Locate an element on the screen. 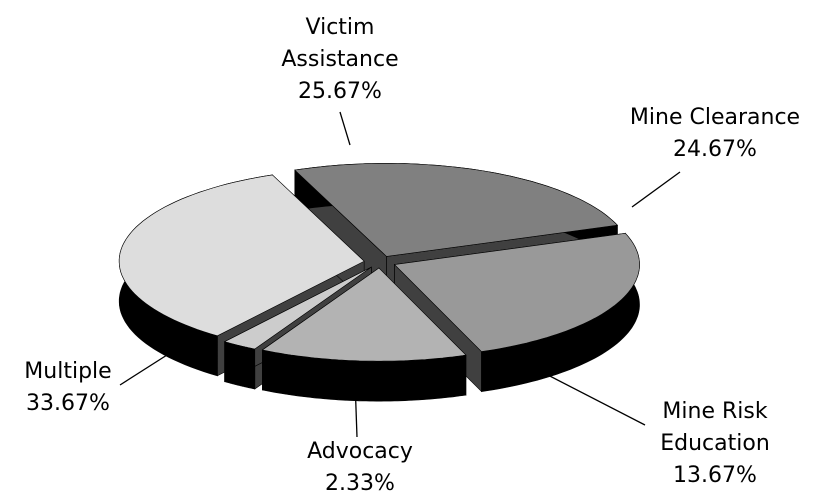 The image size is (819, 495). value-label: 13.67% is located at coordinates (715, 475).